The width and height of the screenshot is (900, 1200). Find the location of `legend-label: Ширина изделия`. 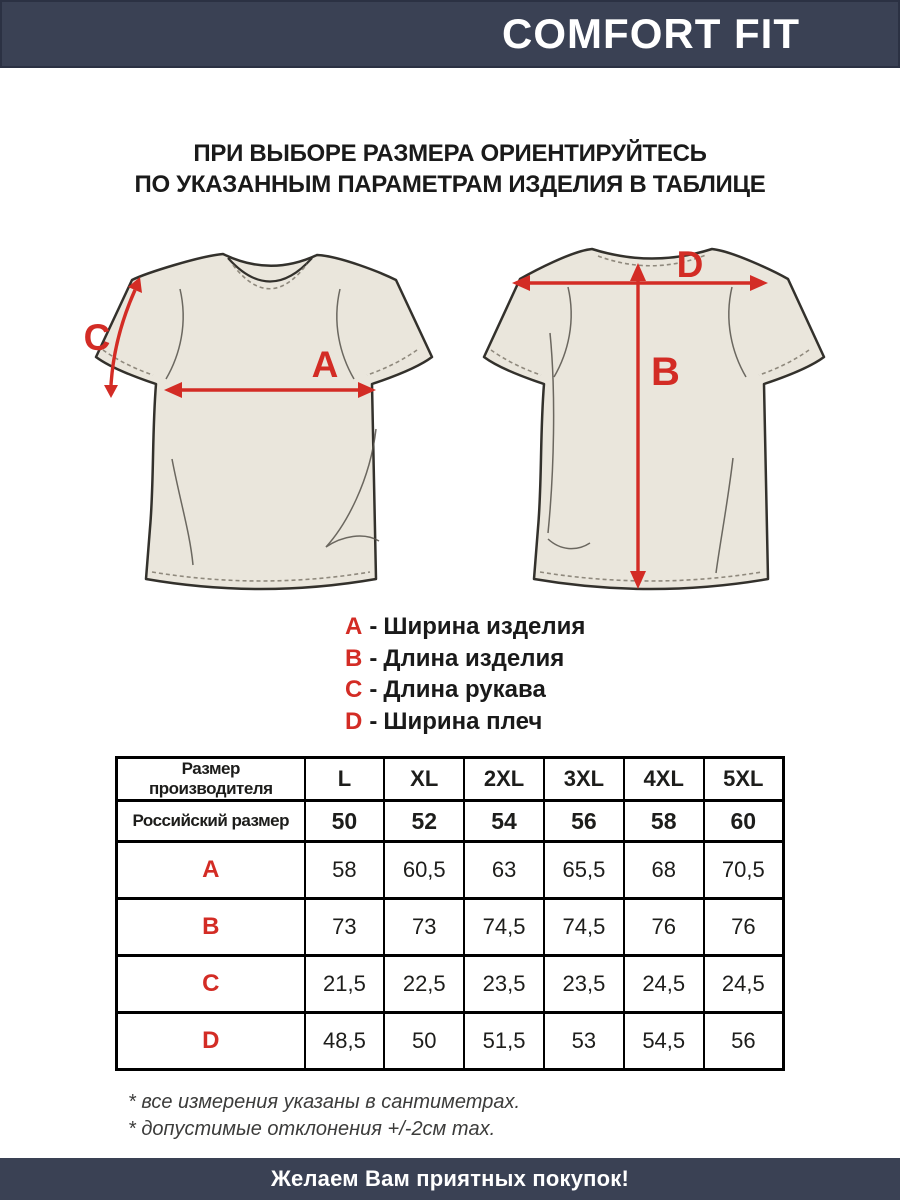

legend-label: Ширина изделия is located at coordinates (484, 626).